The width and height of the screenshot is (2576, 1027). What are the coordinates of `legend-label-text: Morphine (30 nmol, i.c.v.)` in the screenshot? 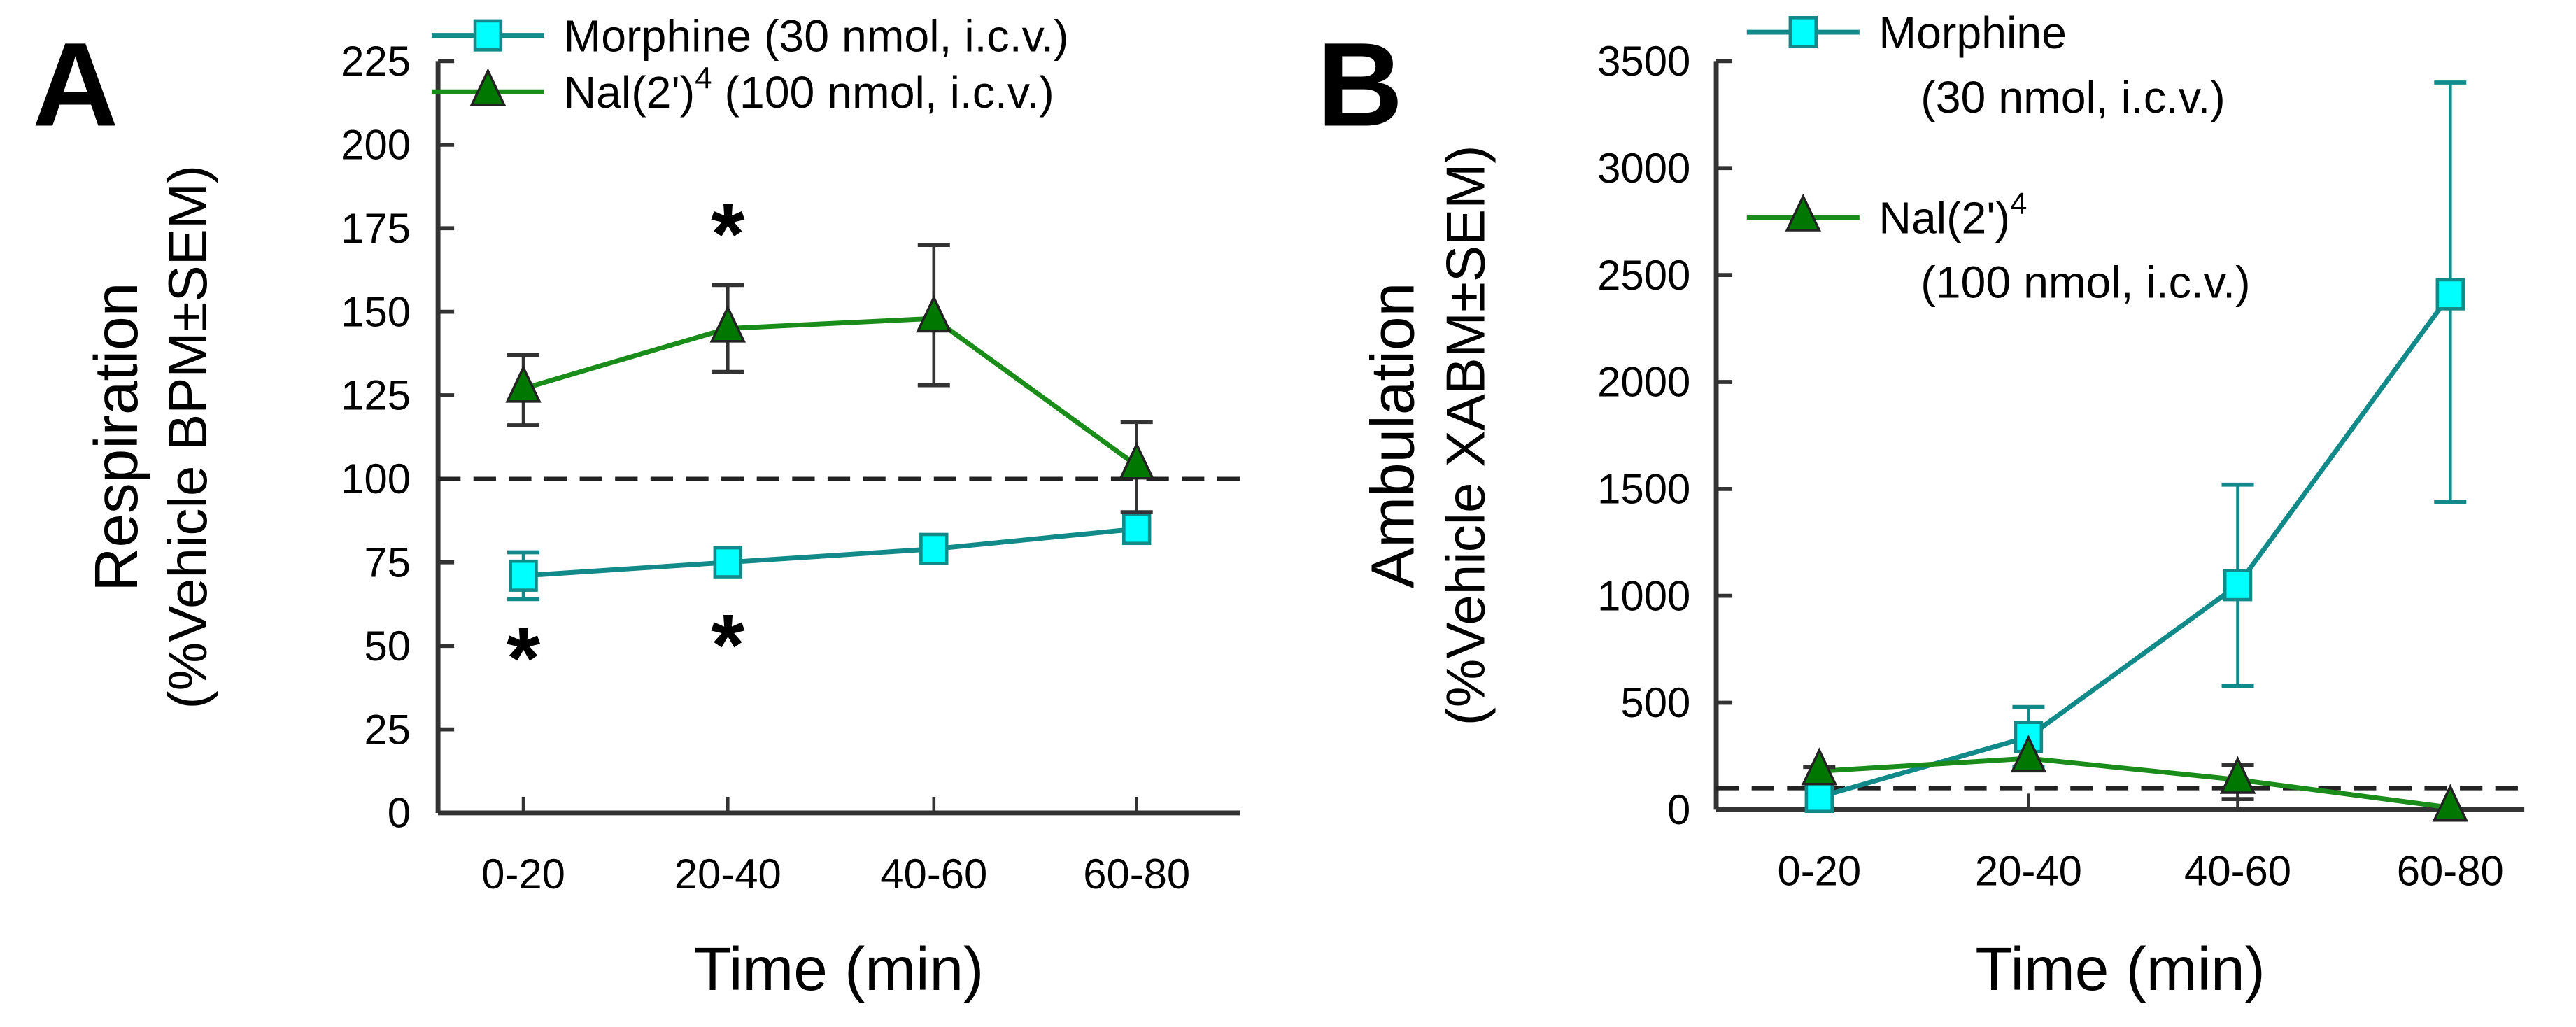 It's located at (816, 36).